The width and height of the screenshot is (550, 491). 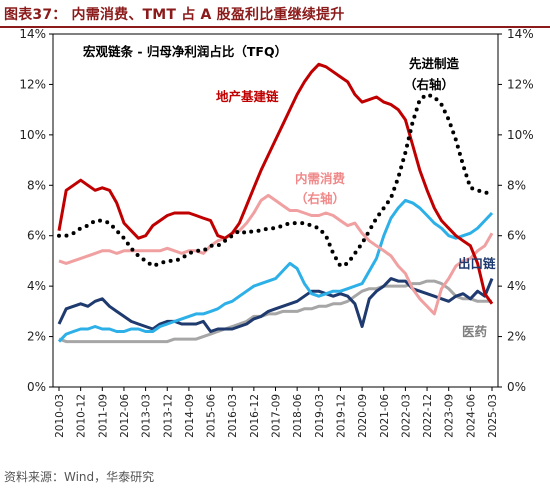 What do you see at coordinates (320, 178) in the screenshot?
I see `label-domestic-consumption: 内需消费` at bounding box center [320, 178].